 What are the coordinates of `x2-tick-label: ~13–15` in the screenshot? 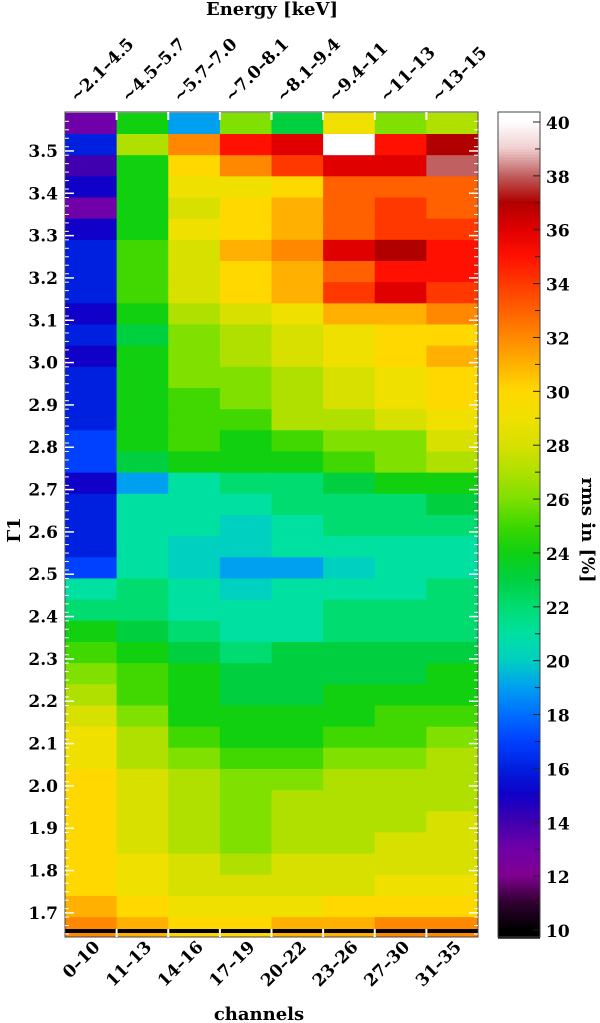 It's located at (460, 75).